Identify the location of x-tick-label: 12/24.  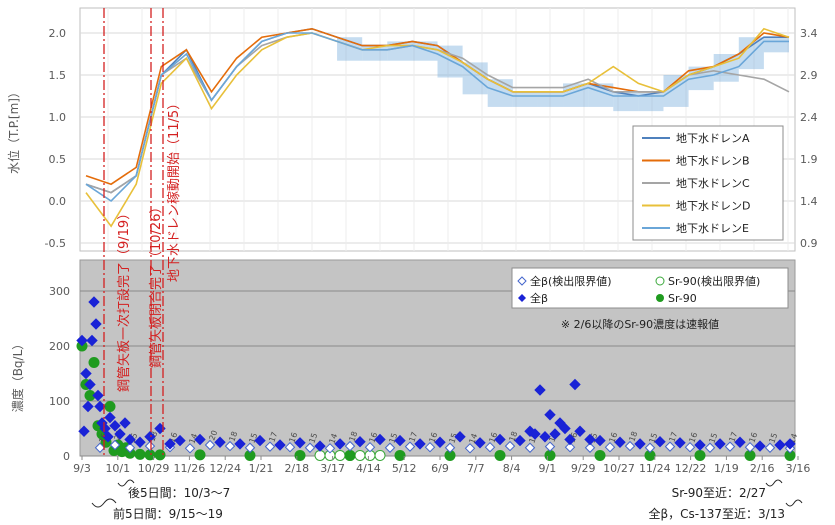
(225, 468).